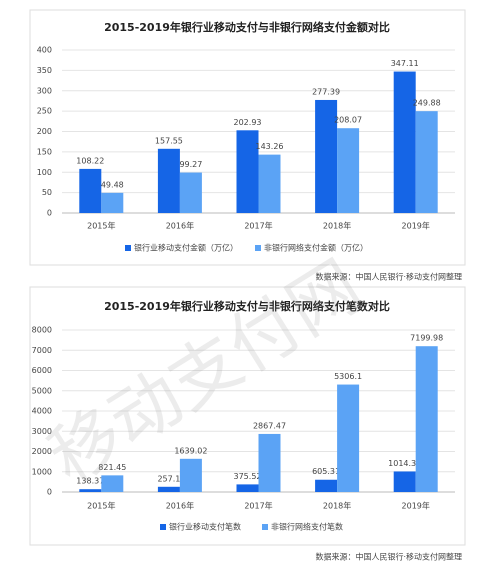  Describe the element at coordinates (427, 103) in the screenshot. I see `value-label: 249.88` at that location.